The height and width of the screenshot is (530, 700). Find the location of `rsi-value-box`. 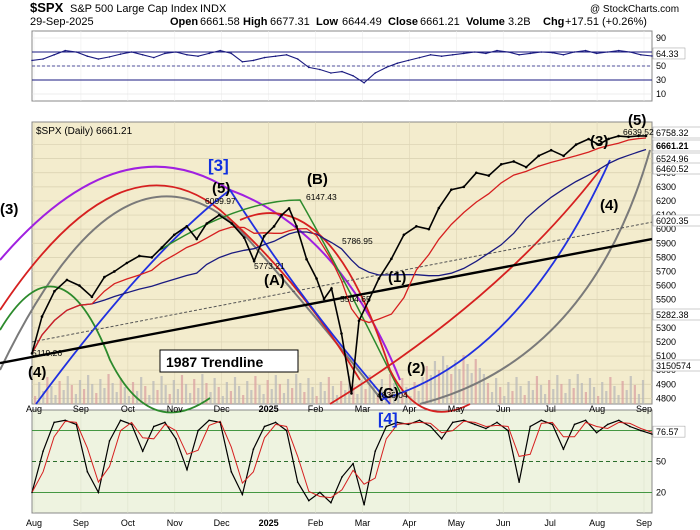

rsi-value-box is located at coordinates (669, 53).